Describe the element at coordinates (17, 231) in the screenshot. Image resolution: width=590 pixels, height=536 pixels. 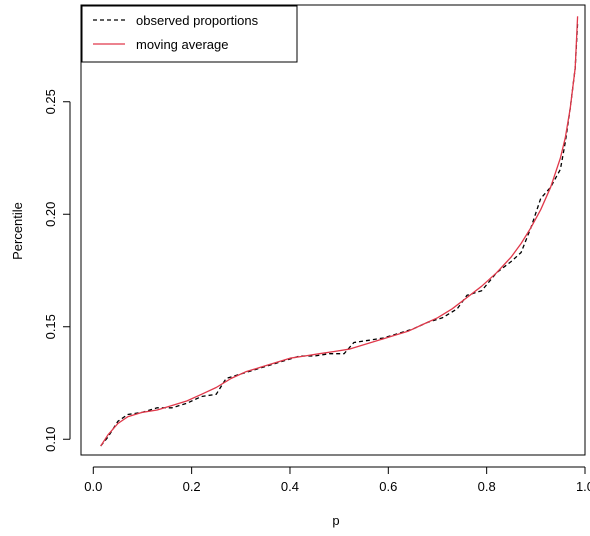
I see `y-axis-title: Percentile` at that location.